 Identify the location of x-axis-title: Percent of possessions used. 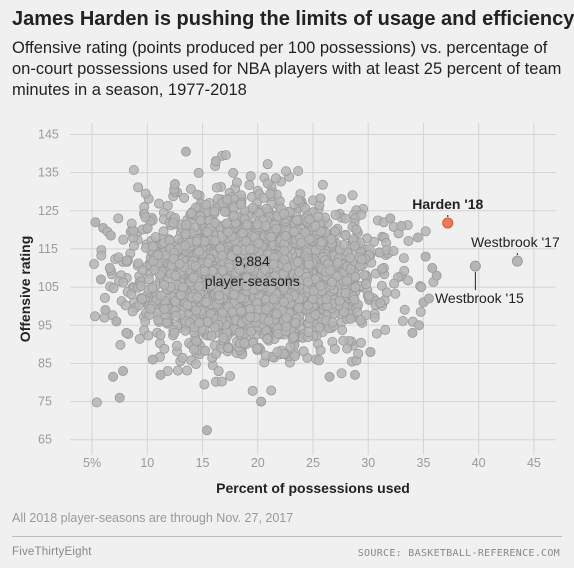
(313, 488).